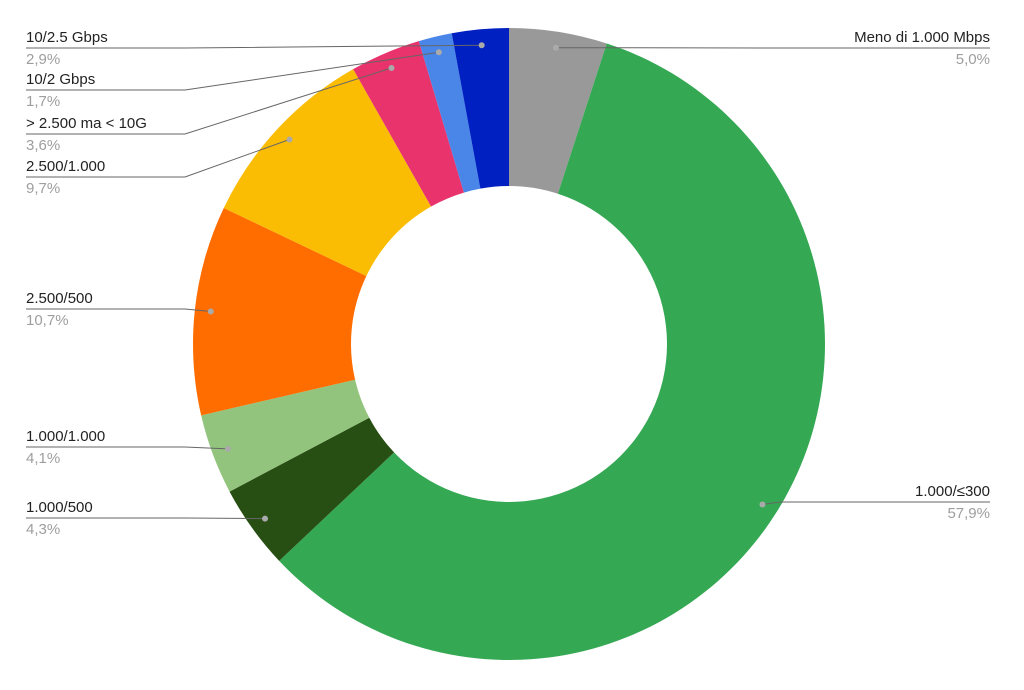  Describe the element at coordinates (86, 123) in the screenshot. I see `slice-label: > 2.500 ma < 10G` at that location.